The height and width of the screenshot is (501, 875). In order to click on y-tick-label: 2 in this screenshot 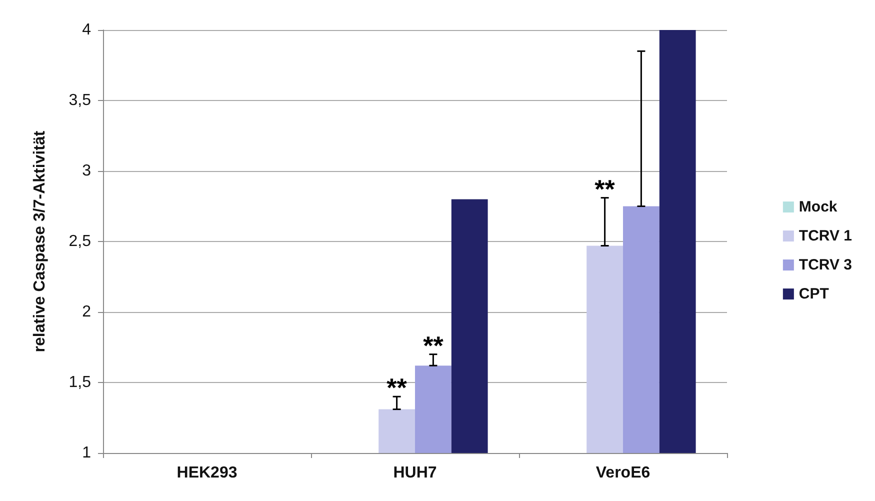, I will do `click(87, 312)`.